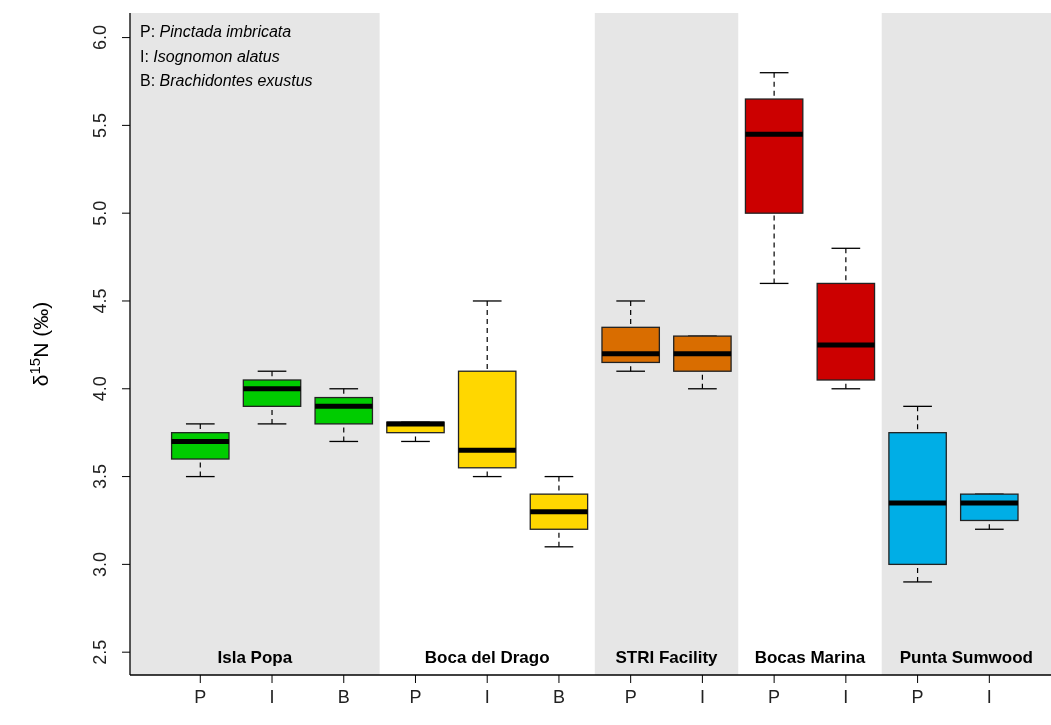 Image resolution: width=1051 pixels, height=725 pixels. Describe the element at coordinates (100, 301) in the screenshot. I see `y-tick-label: 4.5` at that location.